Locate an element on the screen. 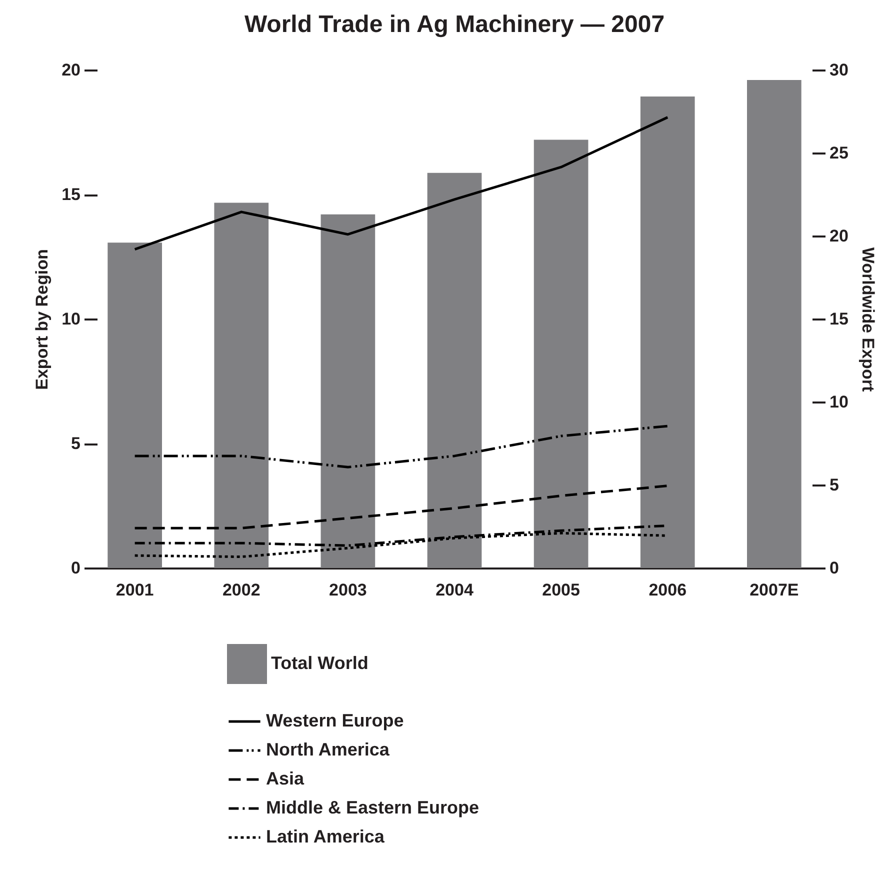 Image resolution: width=889 pixels, height=882 pixels. legend-label: Total World is located at coordinates (319, 663).